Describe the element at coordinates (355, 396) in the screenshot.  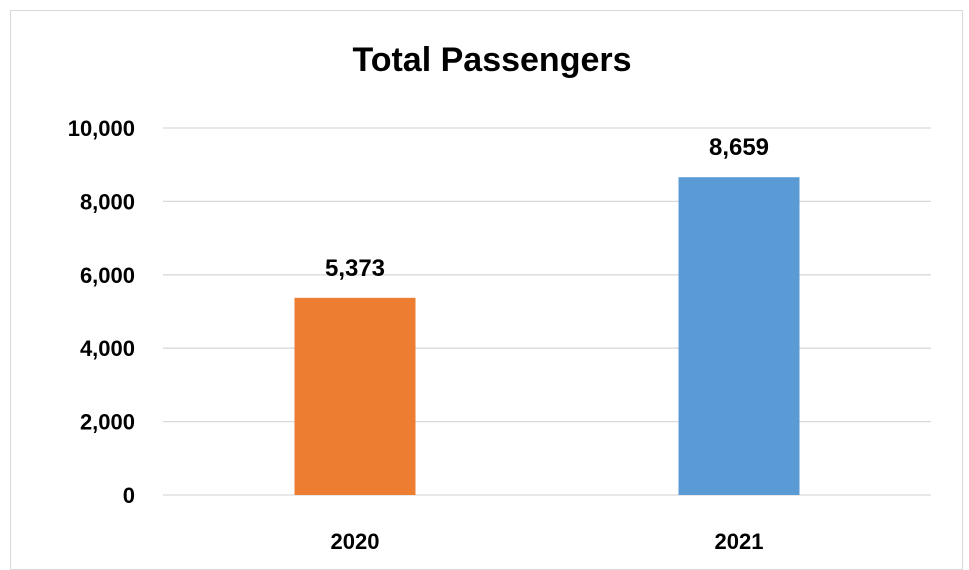
I see `bar-2020` at that location.